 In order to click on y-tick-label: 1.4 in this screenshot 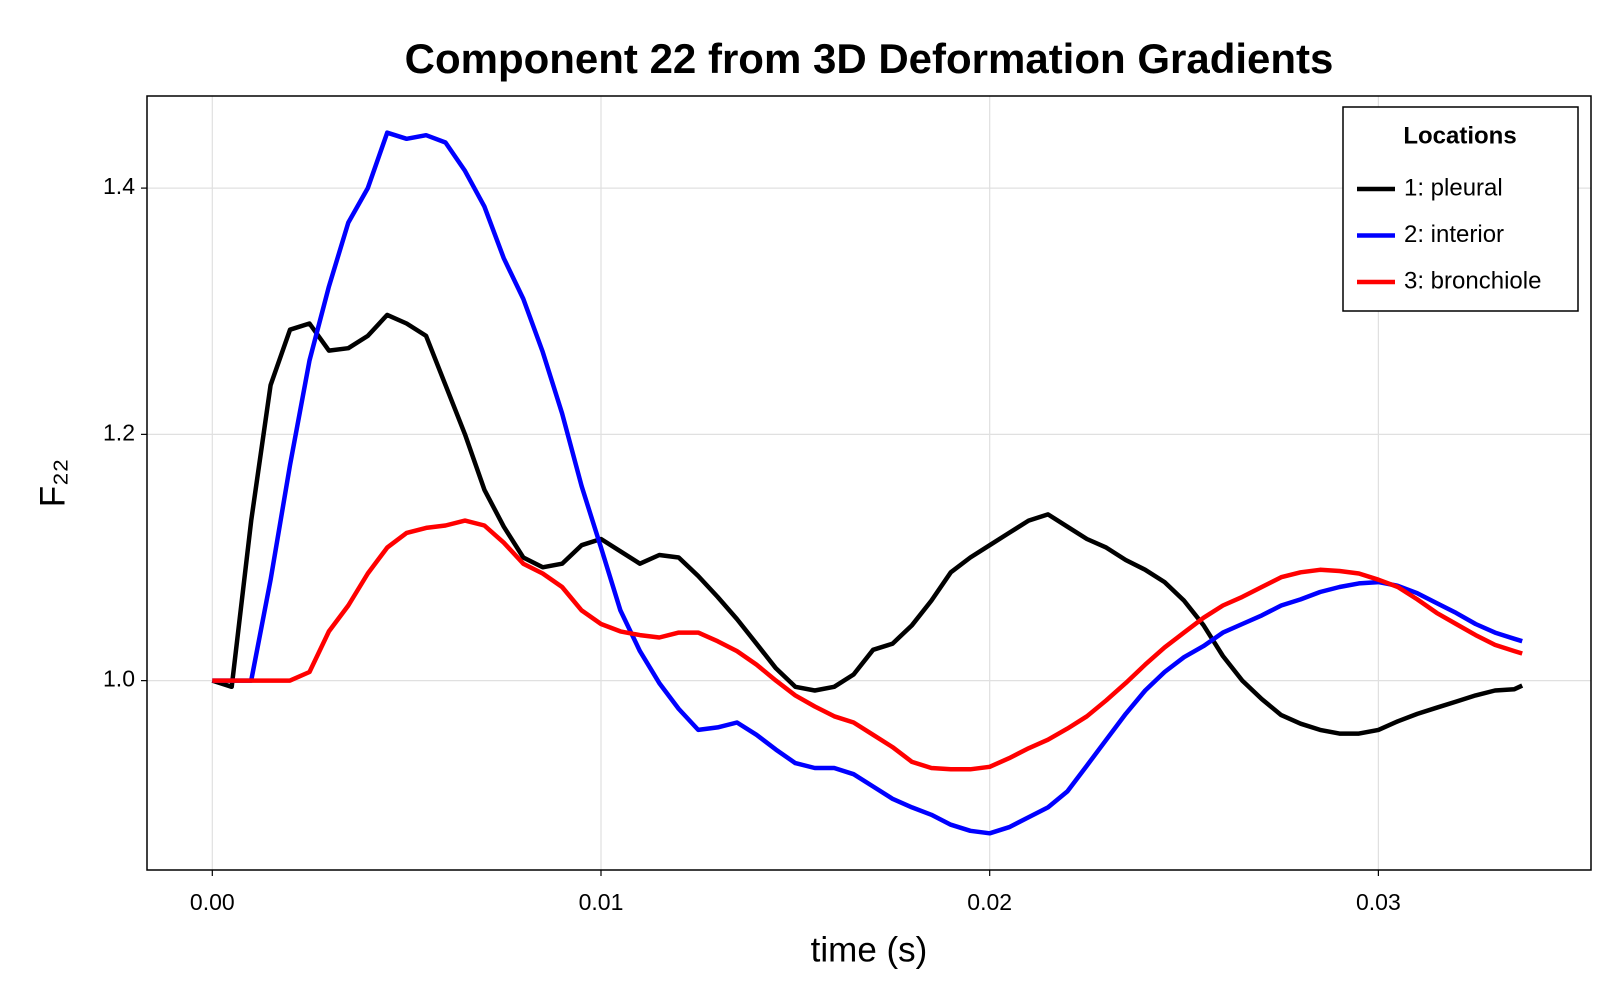, I will do `click(119, 186)`.